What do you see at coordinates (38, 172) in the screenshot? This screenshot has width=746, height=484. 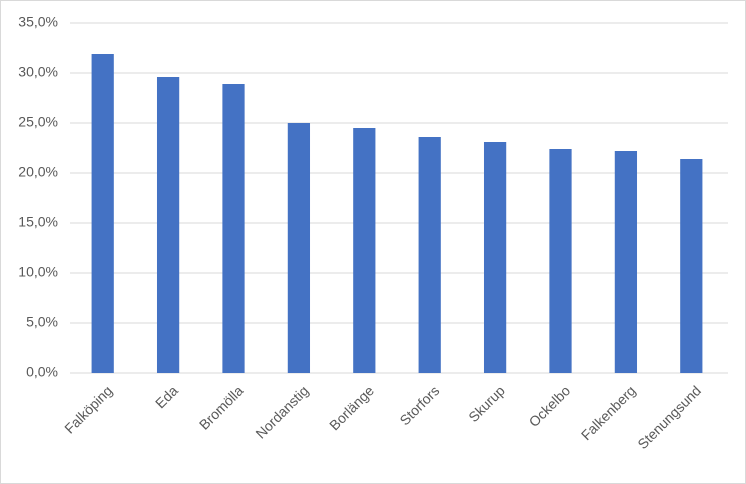 I see `y-tick-label: 20,0%` at bounding box center [38, 172].